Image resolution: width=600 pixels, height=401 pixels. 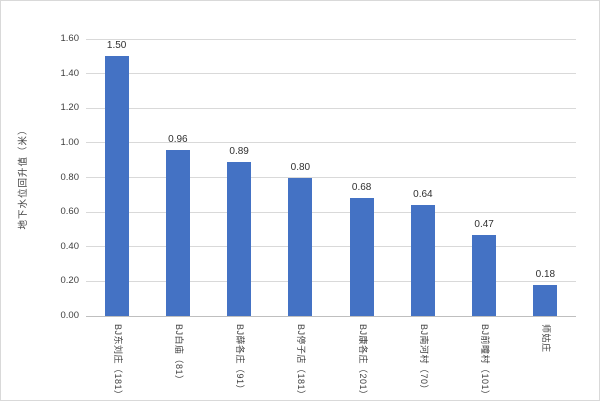 What do you see at coordinates (240, 359) in the screenshot?
I see `x-category-label: BJ薛各庄（91）` at bounding box center [240, 359].